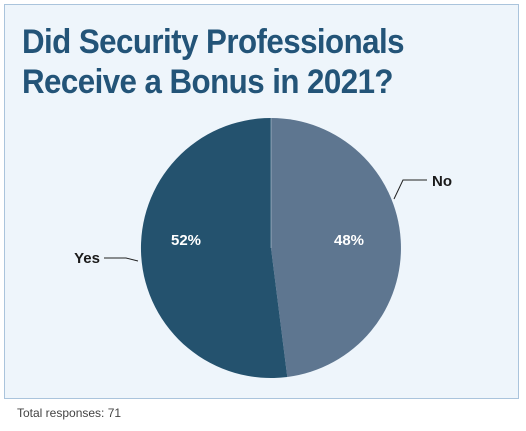 The width and height of the screenshot is (526, 431). What do you see at coordinates (87, 258) in the screenshot?
I see `pie-category-label-yes: Yes` at bounding box center [87, 258].